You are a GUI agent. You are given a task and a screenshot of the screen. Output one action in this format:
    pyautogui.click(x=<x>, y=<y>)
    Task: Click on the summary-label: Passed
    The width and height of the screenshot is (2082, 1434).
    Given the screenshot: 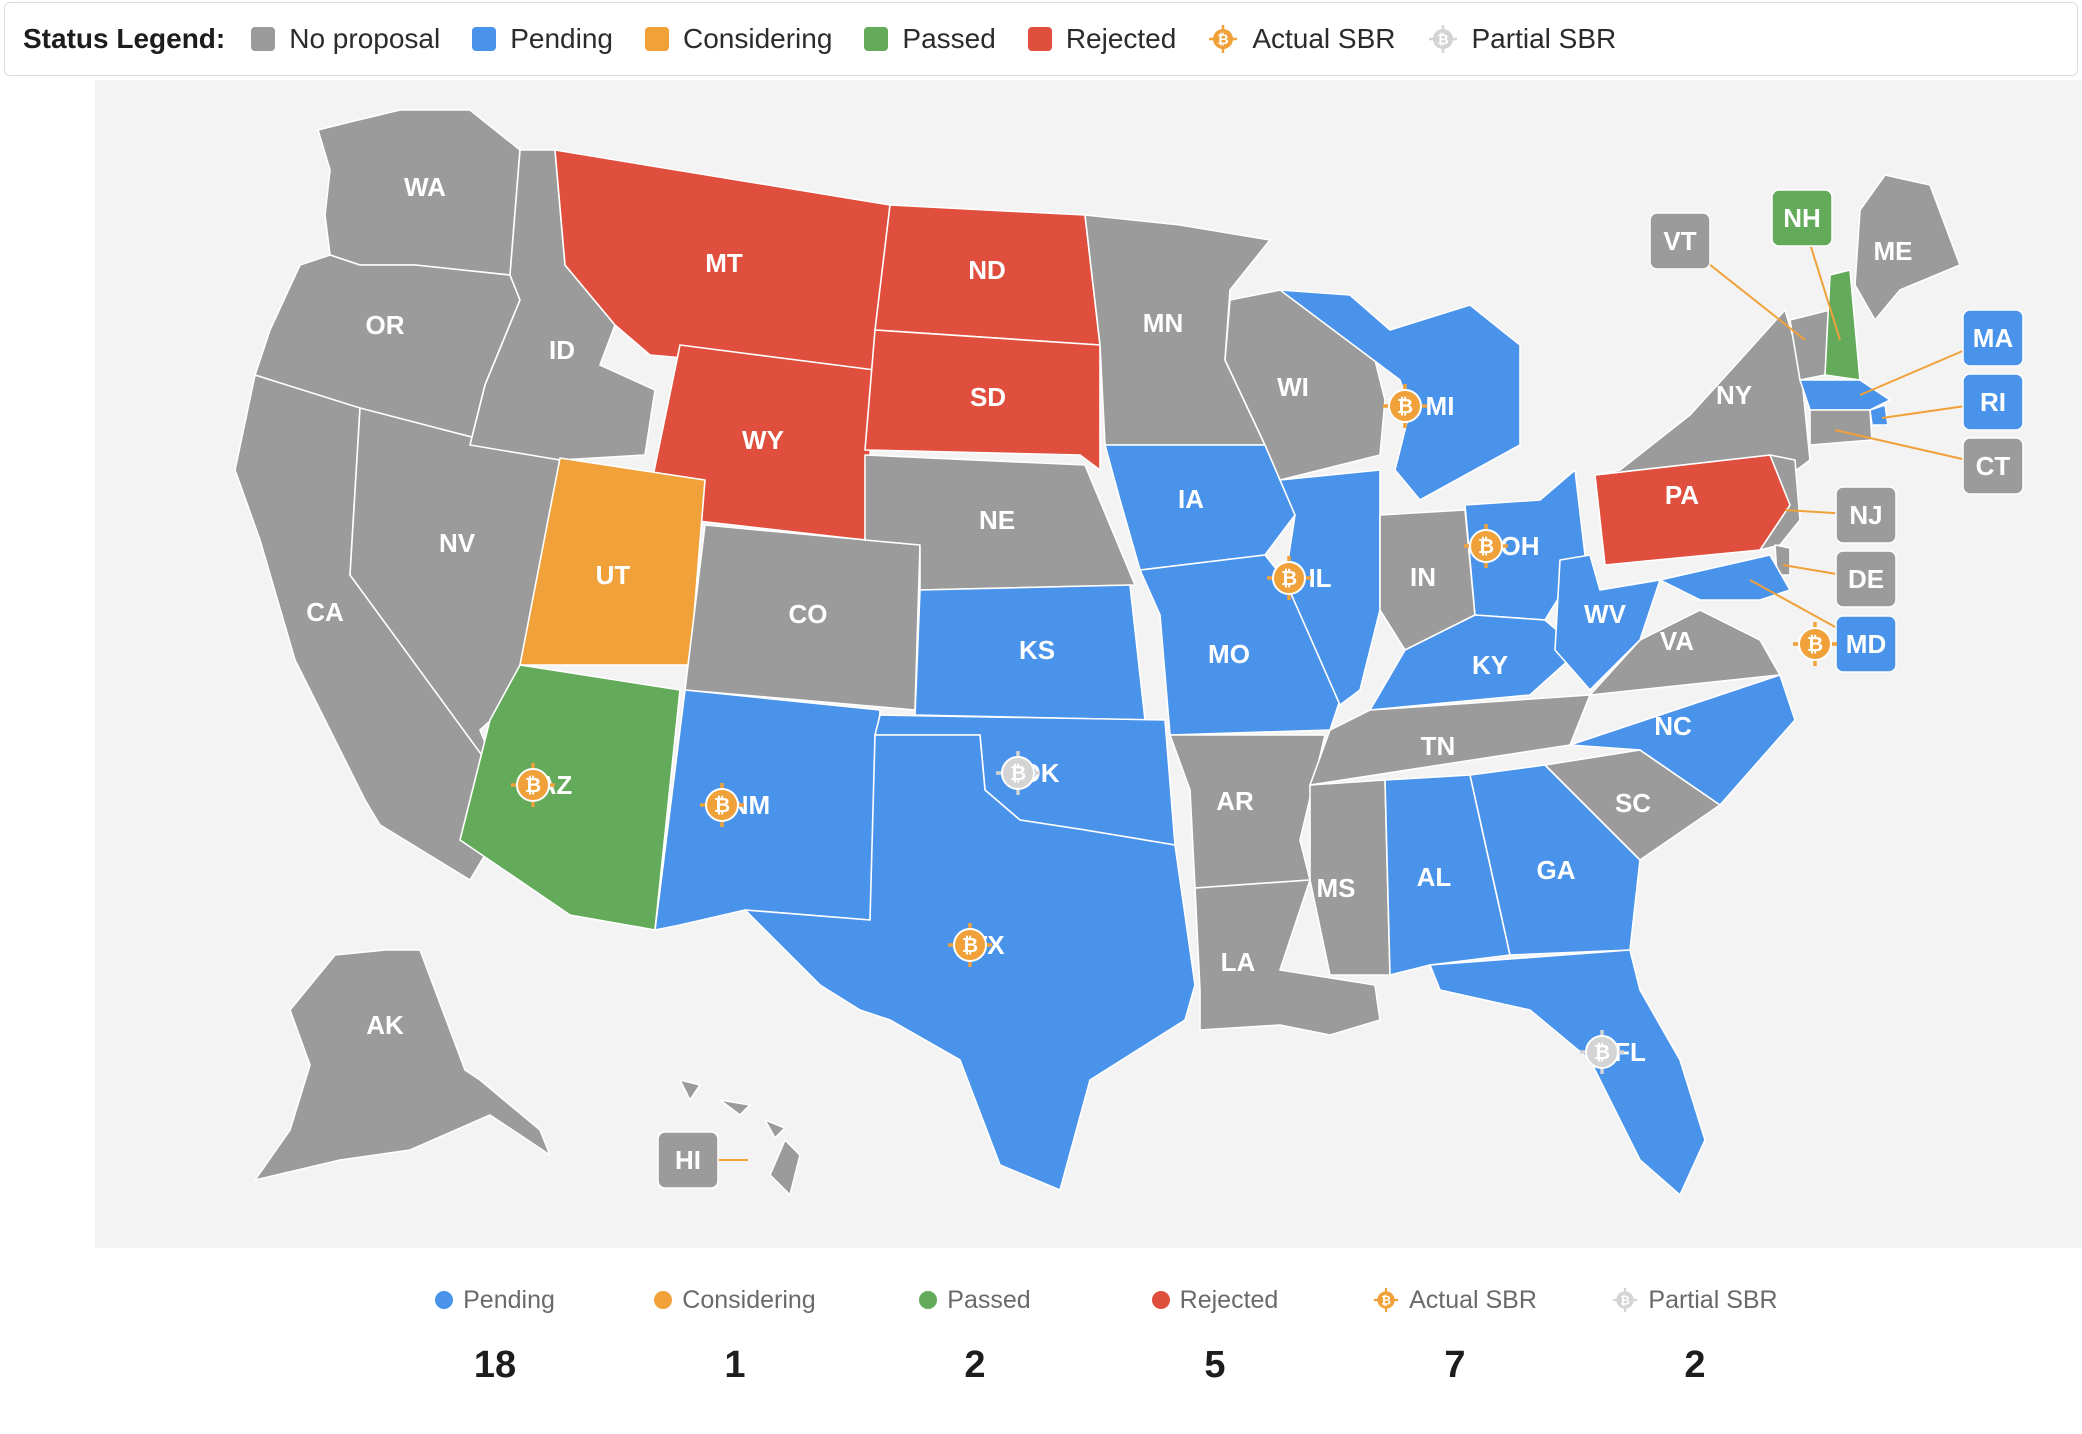 What is the action you would take?
    pyautogui.click(x=989, y=1299)
    